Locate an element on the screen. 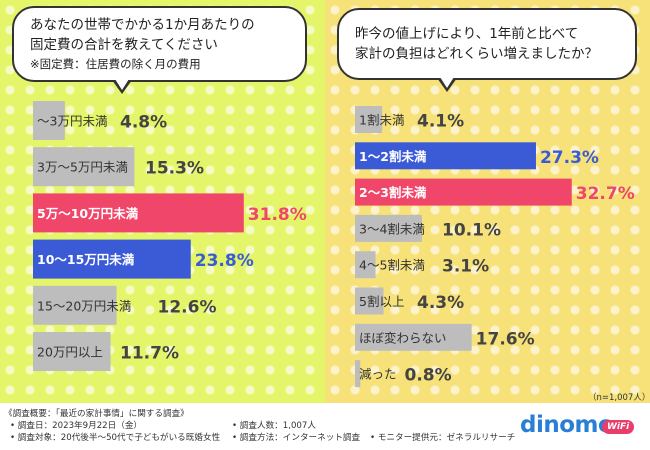  right-question-text: 昨今の値上げにより、1年前と比べて 家計の負担はどれくらい増えましたか？ is located at coordinates (476, 44).